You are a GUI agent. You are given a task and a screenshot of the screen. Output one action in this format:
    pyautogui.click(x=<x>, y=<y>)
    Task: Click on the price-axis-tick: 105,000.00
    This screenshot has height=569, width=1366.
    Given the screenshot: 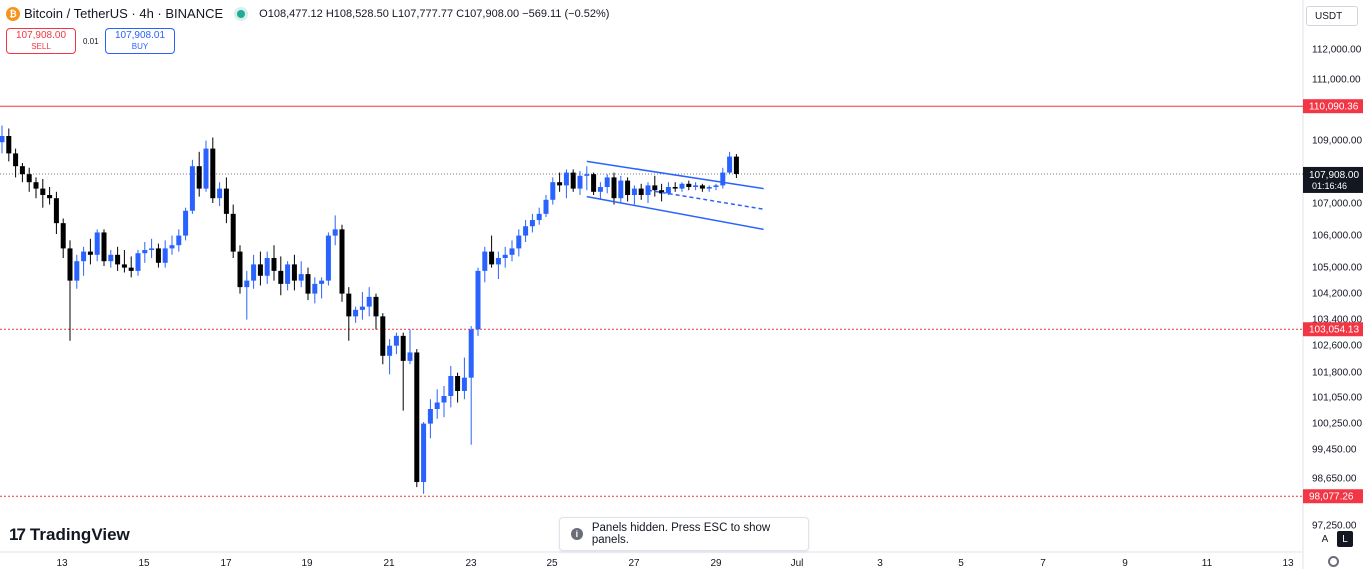 What is the action you would take?
    pyautogui.click(x=1337, y=268)
    